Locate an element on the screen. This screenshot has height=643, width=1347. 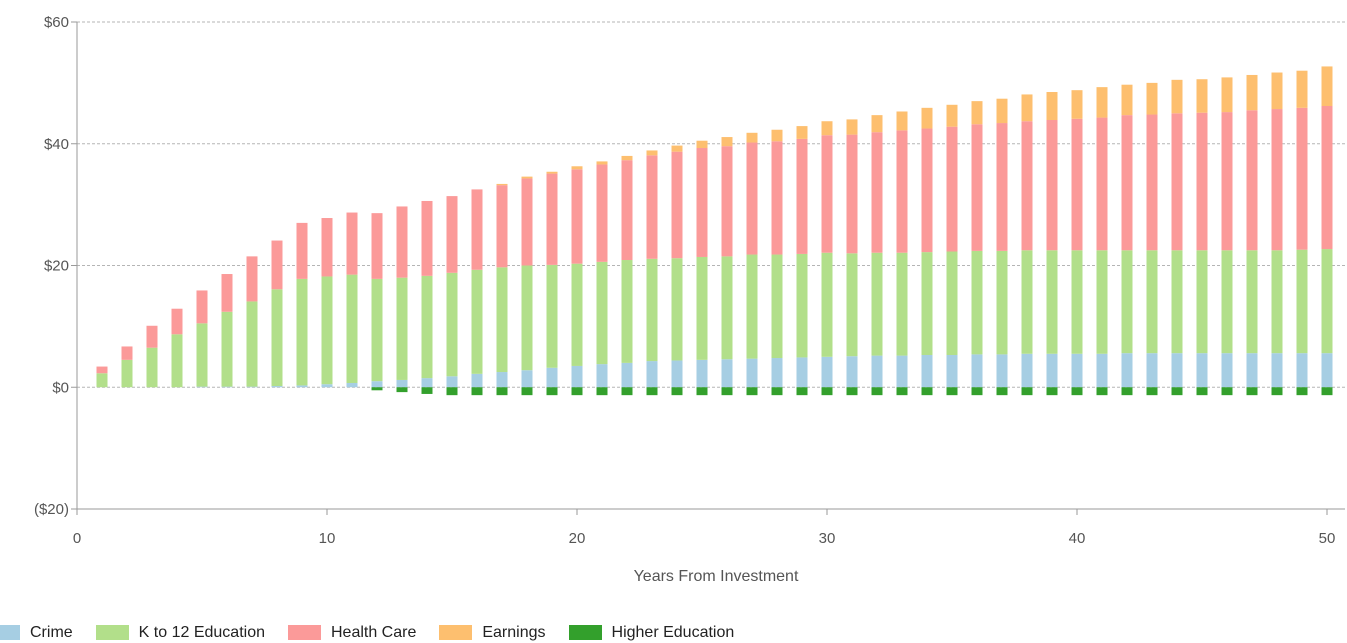
legend-swatch-k12-education is located at coordinates (112, 632).